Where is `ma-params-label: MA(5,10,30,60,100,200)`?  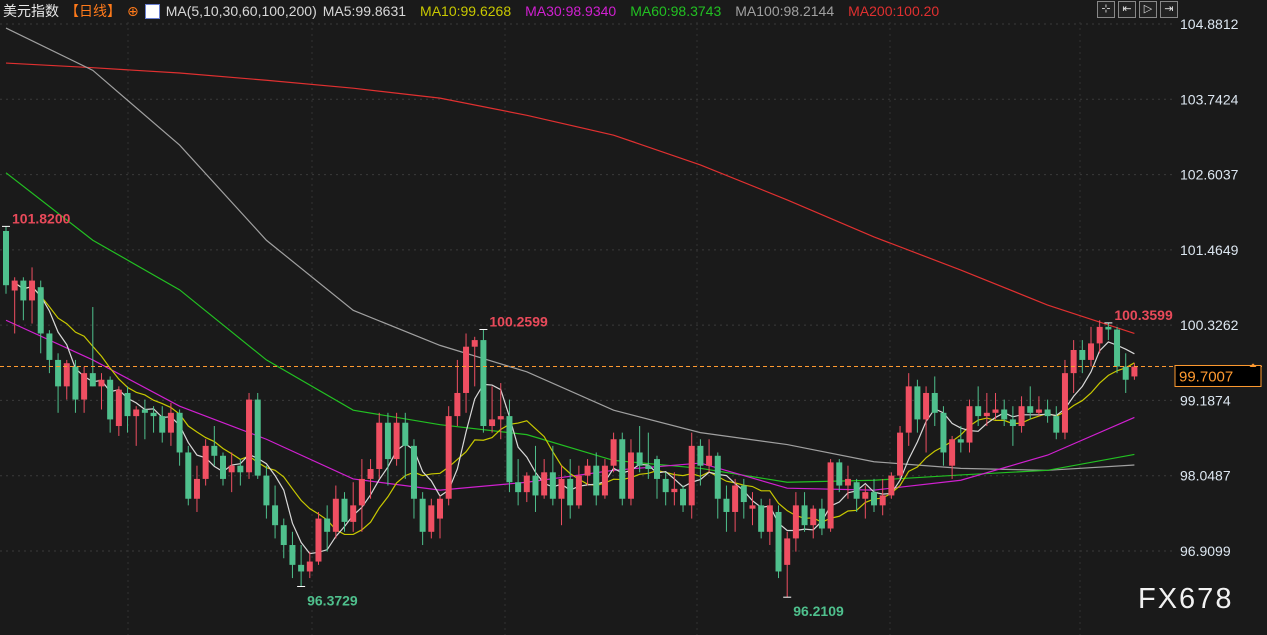
ma-params-label: MA(5,10,30,60,100,200) is located at coordinates (241, 11).